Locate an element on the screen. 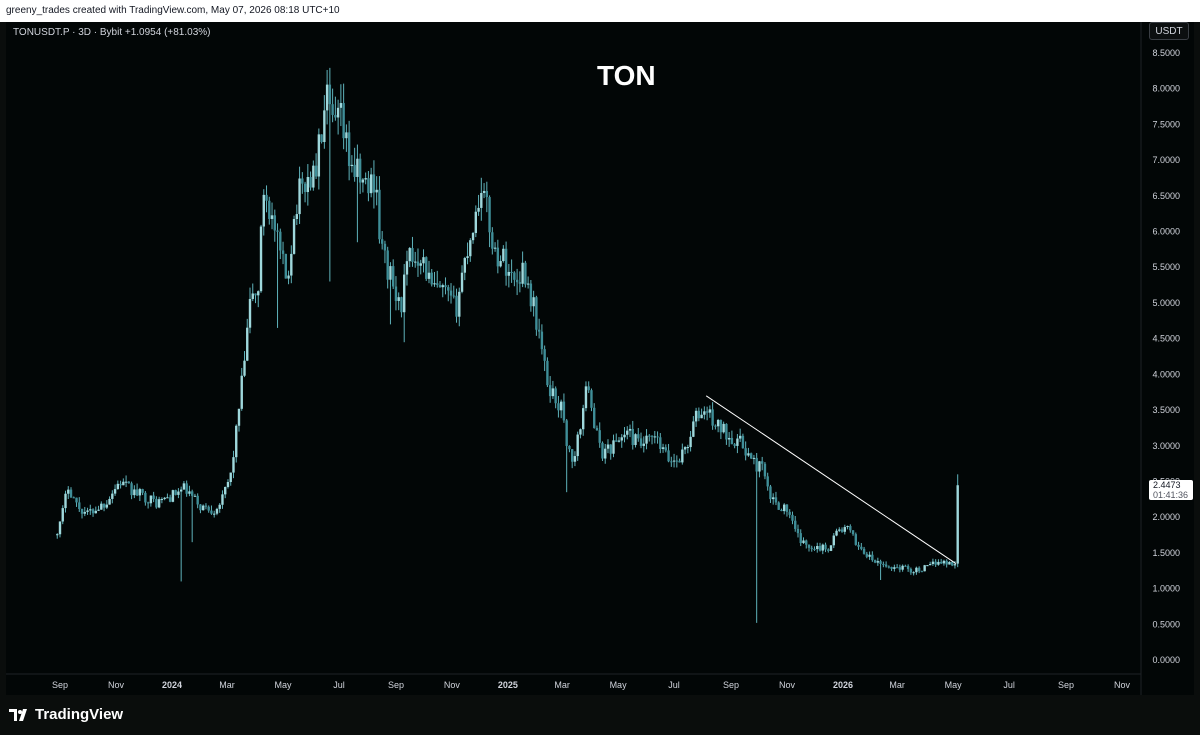 The image size is (1200, 735). y-tick-label: 8.5000 is located at coordinates (1166, 53).